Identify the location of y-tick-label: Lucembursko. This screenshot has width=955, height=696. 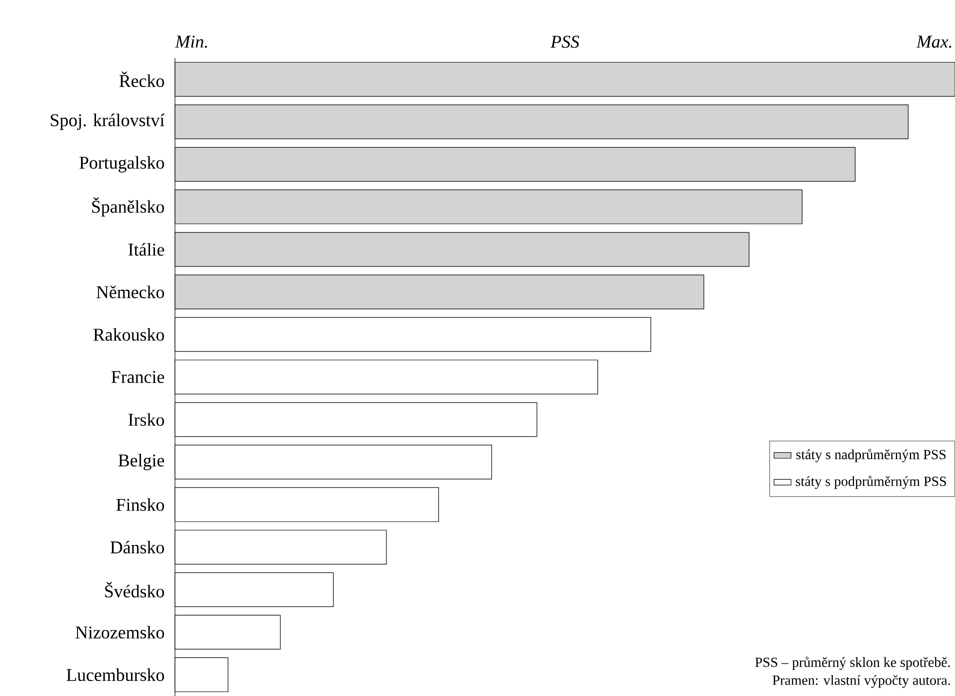
(115, 675).